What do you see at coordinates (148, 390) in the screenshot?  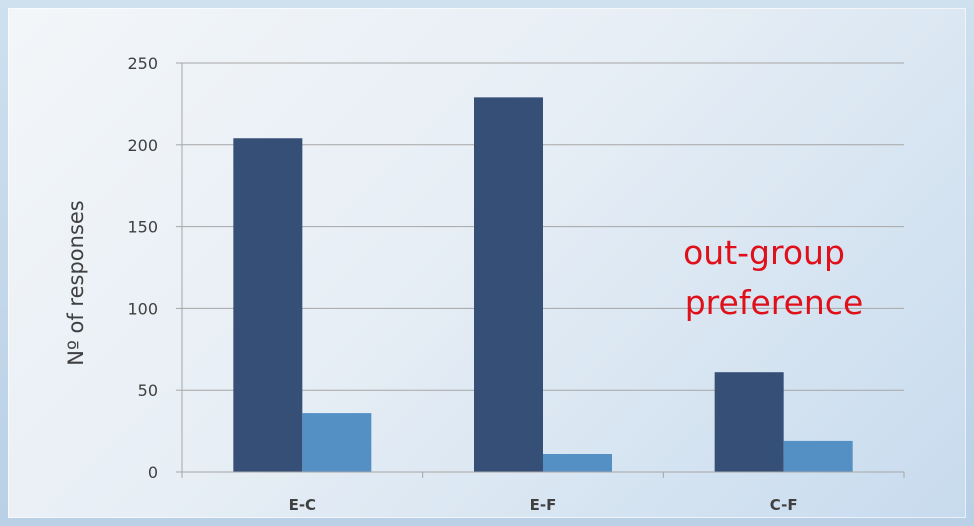 I see `y-tick-label: 50` at bounding box center [148, 390].